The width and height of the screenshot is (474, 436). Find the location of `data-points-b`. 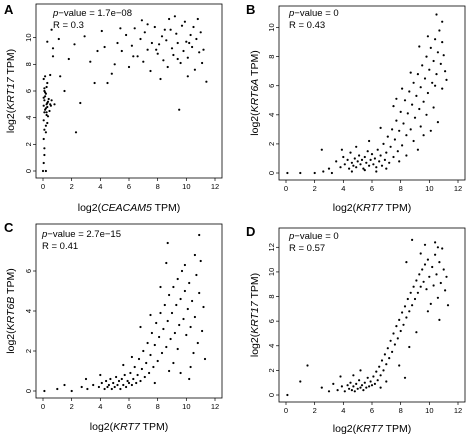

data-points-b is located at coordinates (367, 94).